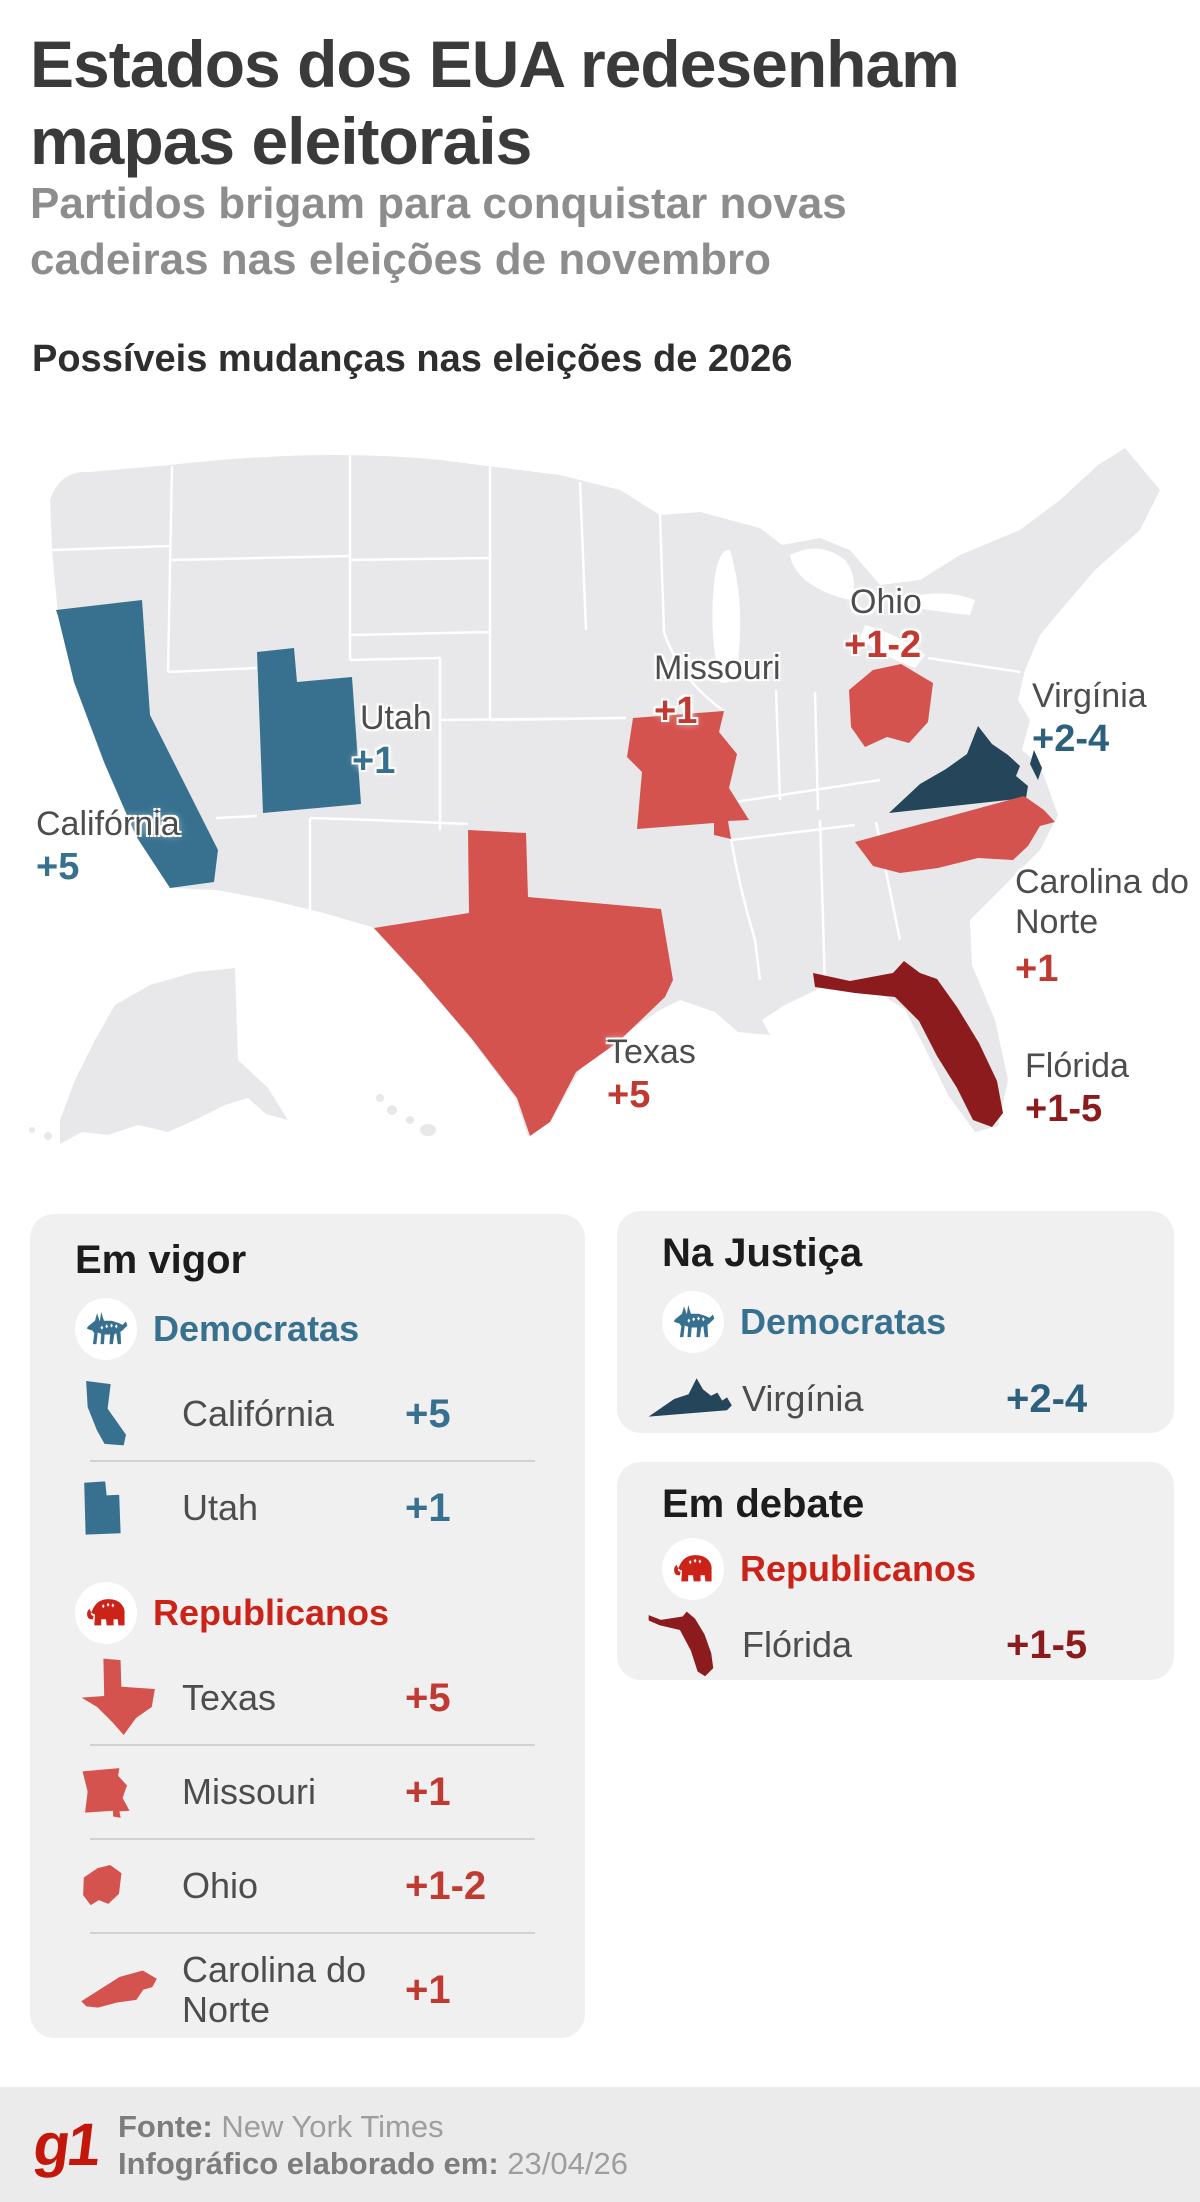 The image size is (1200, 2202). I want to click on map-label-ohio: Ohio +1-2, so click(883, 624).